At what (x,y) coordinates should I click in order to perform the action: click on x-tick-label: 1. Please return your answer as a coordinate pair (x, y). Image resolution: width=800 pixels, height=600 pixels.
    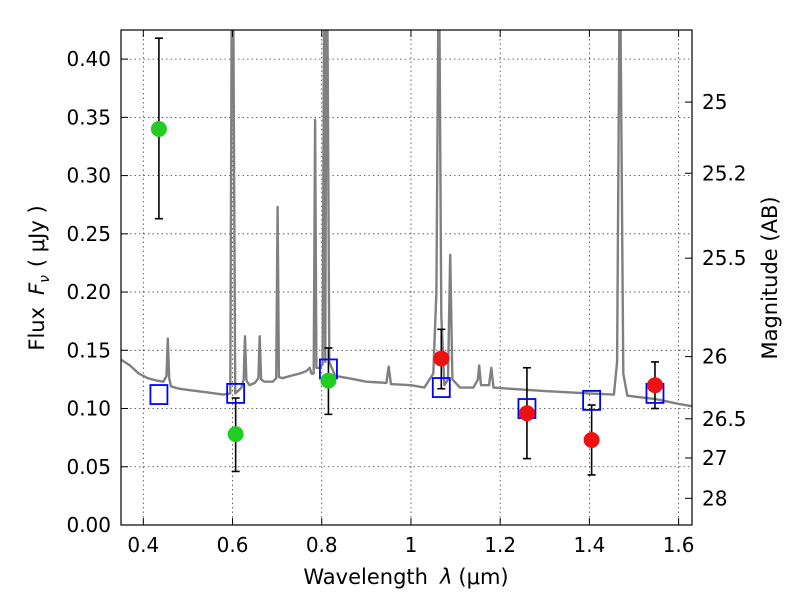
    Looking at the image, I should click on (411, 545).